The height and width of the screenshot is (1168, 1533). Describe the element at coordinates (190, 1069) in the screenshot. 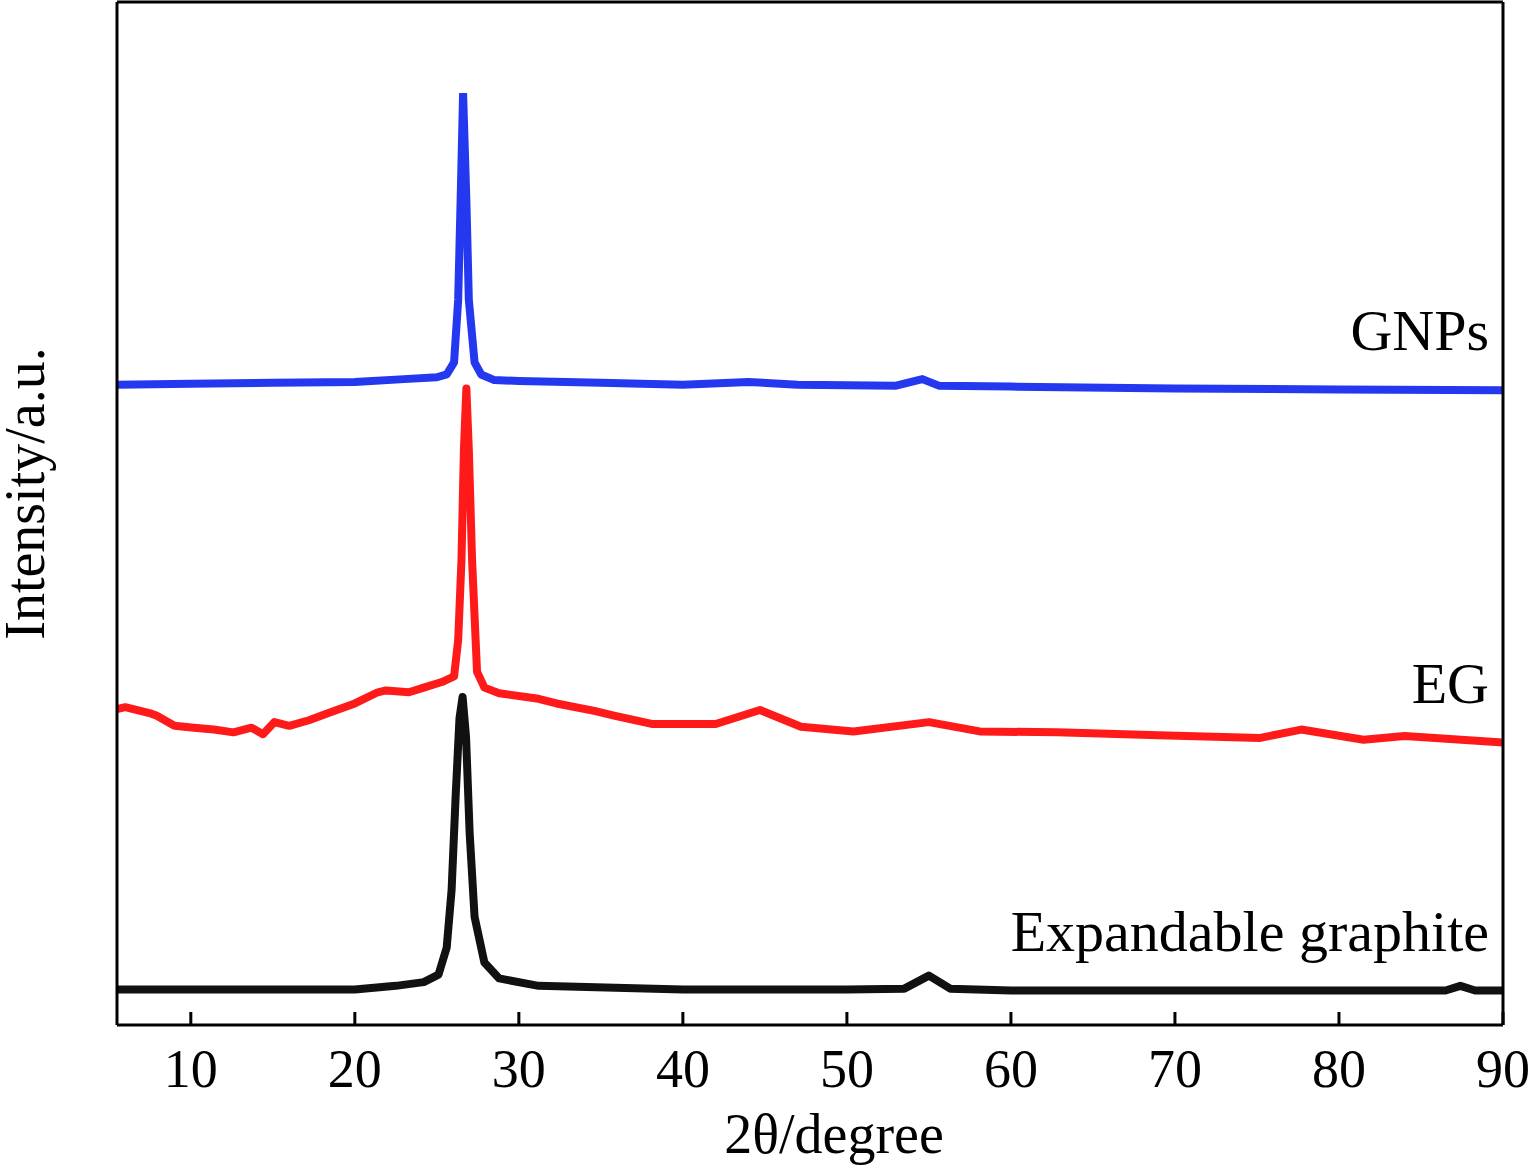

I see `x-tick-label: 10` at that location.